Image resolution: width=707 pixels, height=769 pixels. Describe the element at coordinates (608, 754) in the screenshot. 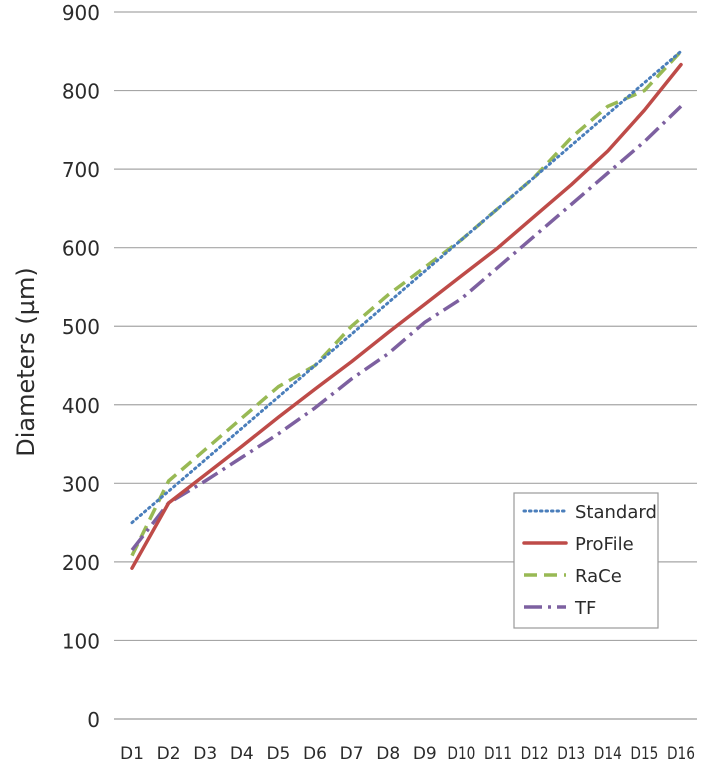

I see `x-tick-label: D14` at that location.